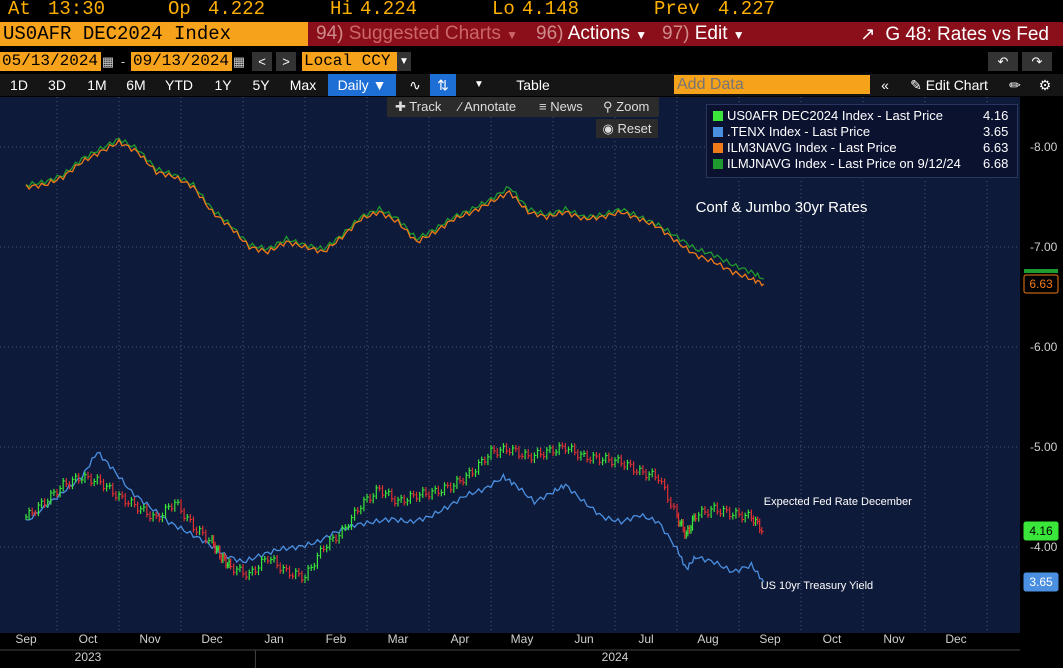 The width and height of the screenshot is (1063, 668). Describe the element at coordinates (608, 128) in the screenshot. I see `reset-icon: ◉` at that location.